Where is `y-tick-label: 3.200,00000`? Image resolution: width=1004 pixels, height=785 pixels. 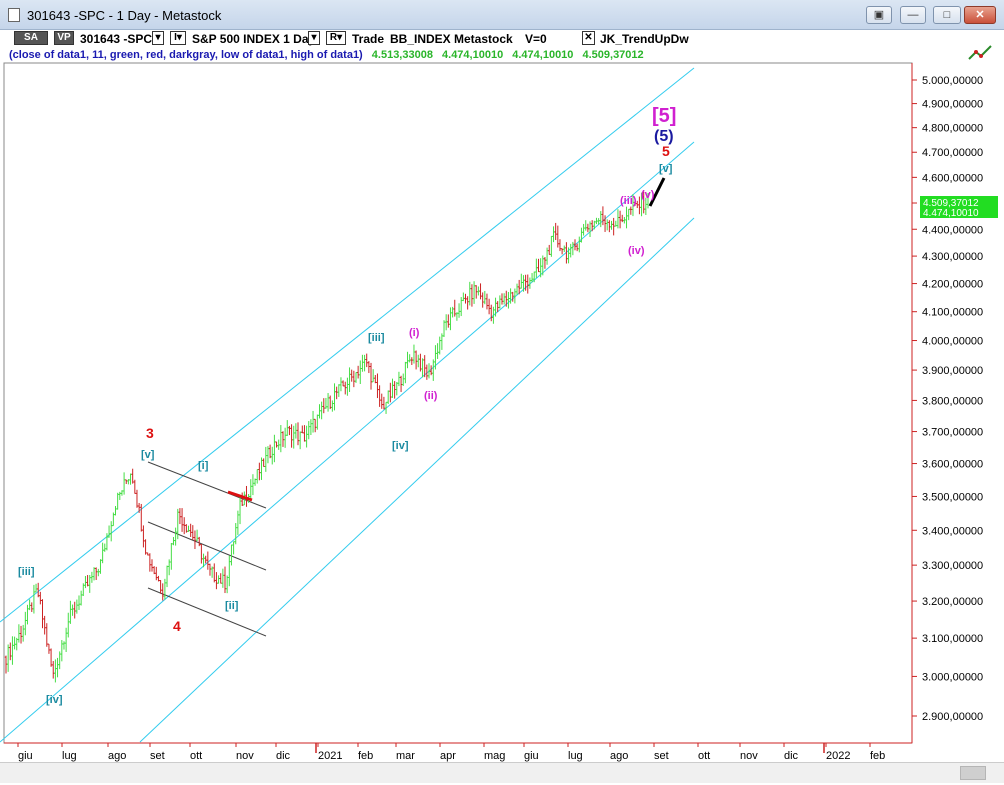 y-tick-label: 3.200,00000 is located at coordinates (952, 602).